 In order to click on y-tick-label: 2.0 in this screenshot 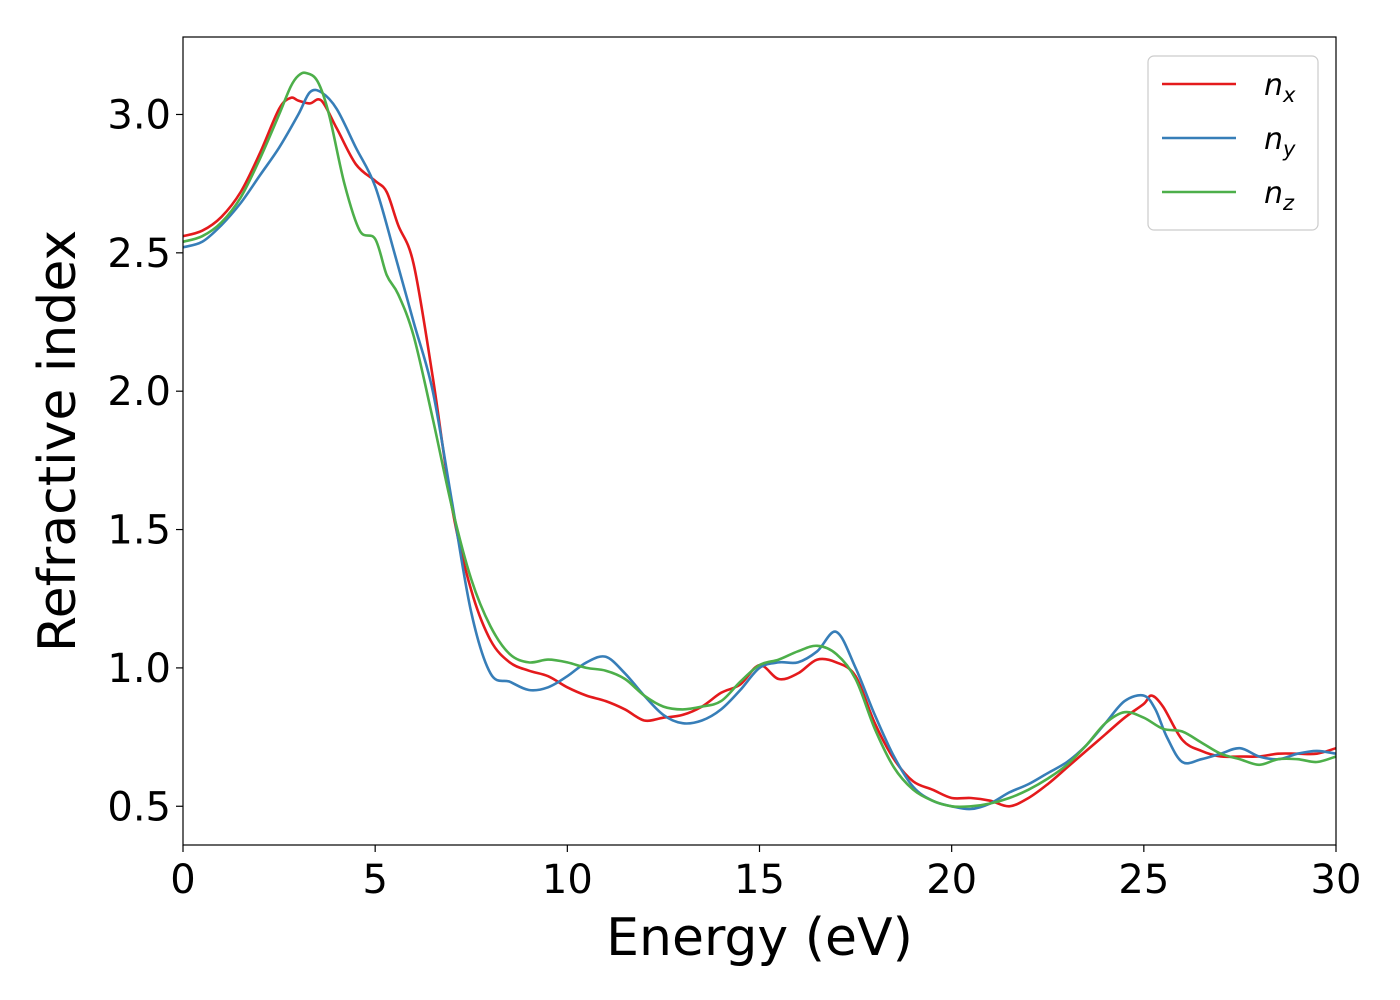, I will do `click(139, 392)`.